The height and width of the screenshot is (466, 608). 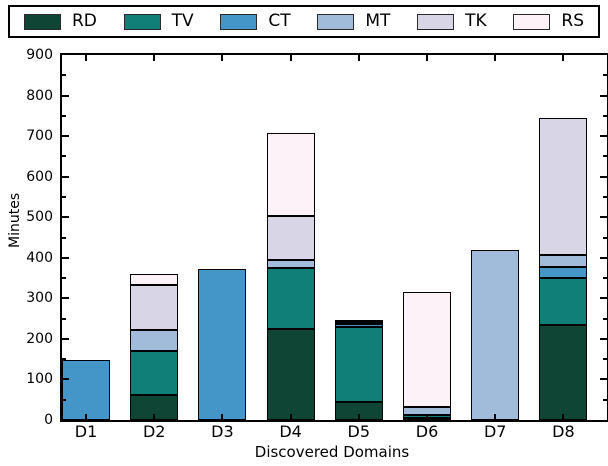 What do you see at coordinates (154, 340) in the screenshot?
I see `bar-segment-d2-mt` at bounding box center [154, 340].